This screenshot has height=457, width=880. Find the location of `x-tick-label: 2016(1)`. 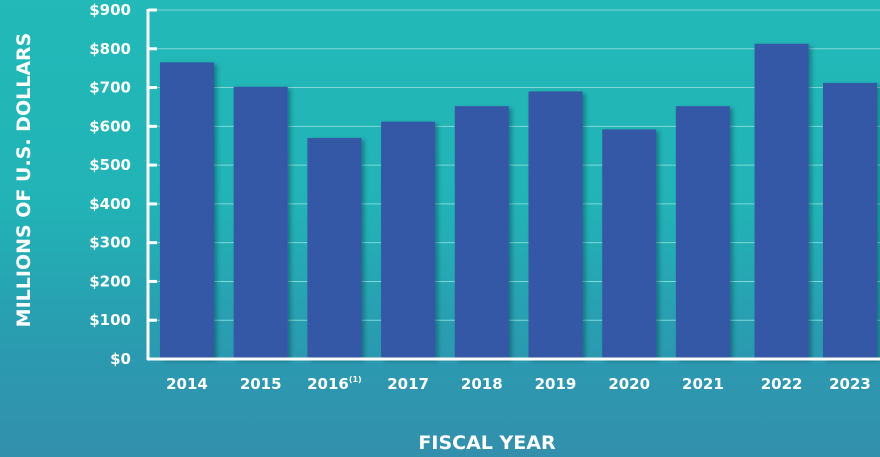

x-tick-label: 2016(1) is located at coordinates (334, 384).